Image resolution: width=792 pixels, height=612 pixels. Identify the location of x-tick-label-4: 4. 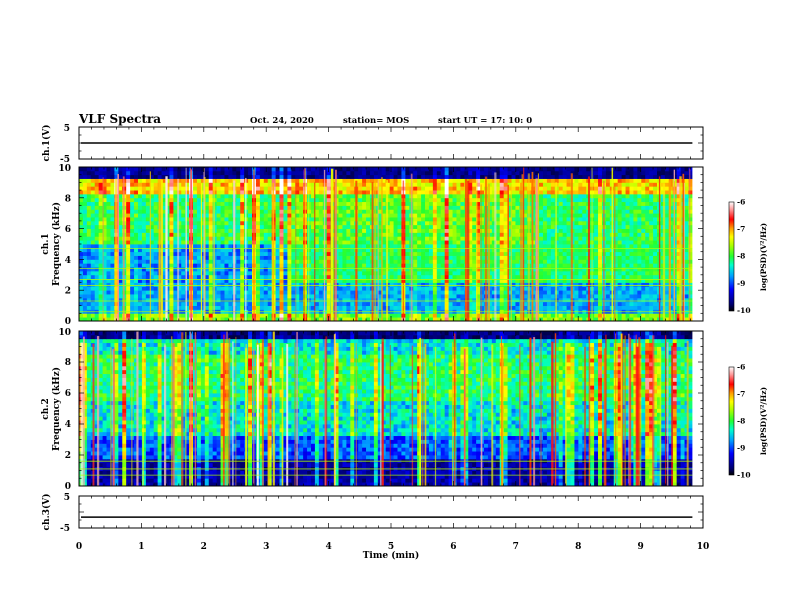
(328, 547).